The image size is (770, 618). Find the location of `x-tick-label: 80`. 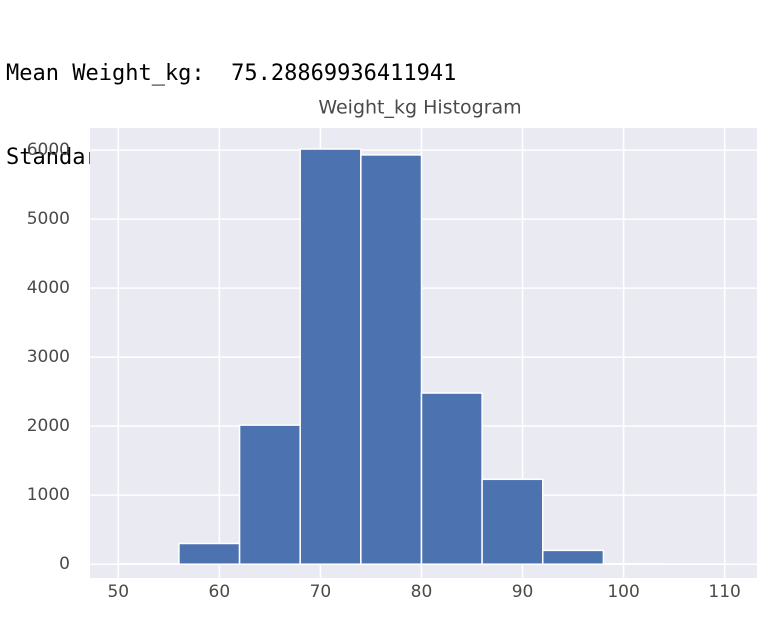

x-tick-label: 80 is located at coordinates (422, 592).